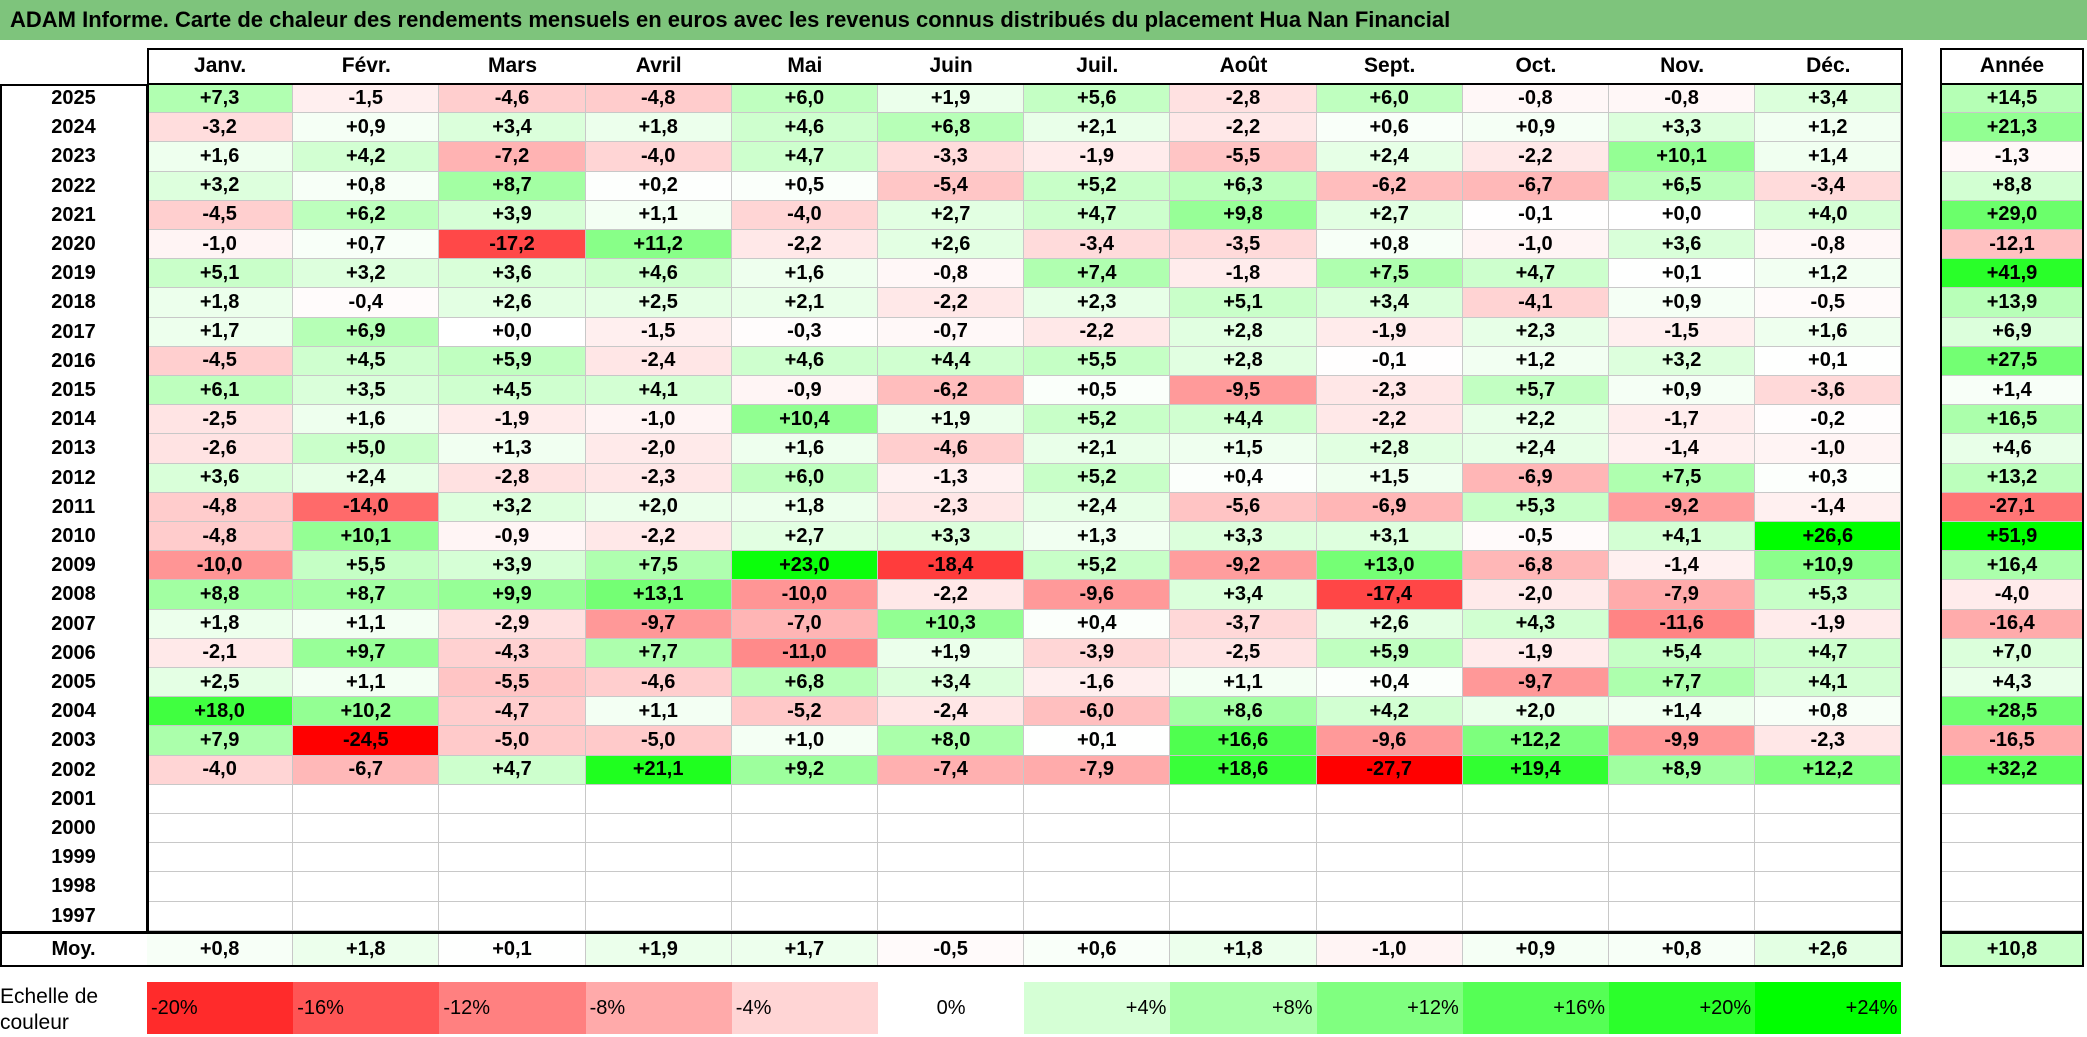 The height and width of the screenshot is (1037, 2087). What do you see at coordinates (951, 770) in the screenshot?
I see `heatmap-cell: -7,4` at bounding box center [951, 770].